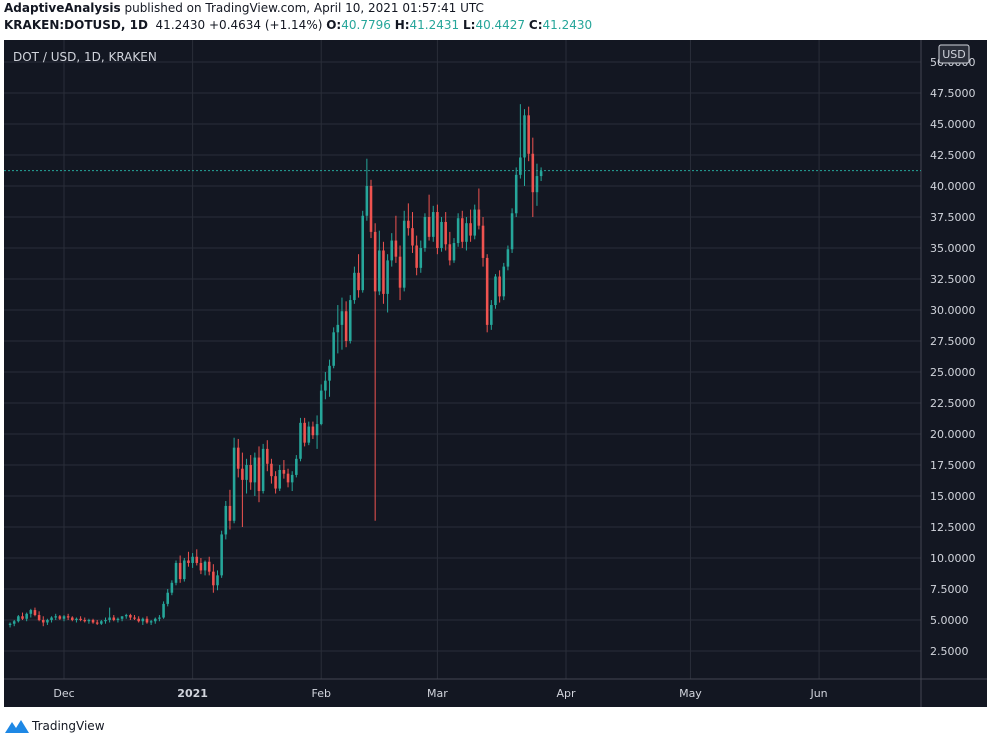 The width and height of the screenshot is (991, 739). Describe the element at coordinates (953, 372) in the screenshot. I see `price-tick-label: 25.0000` at that location.